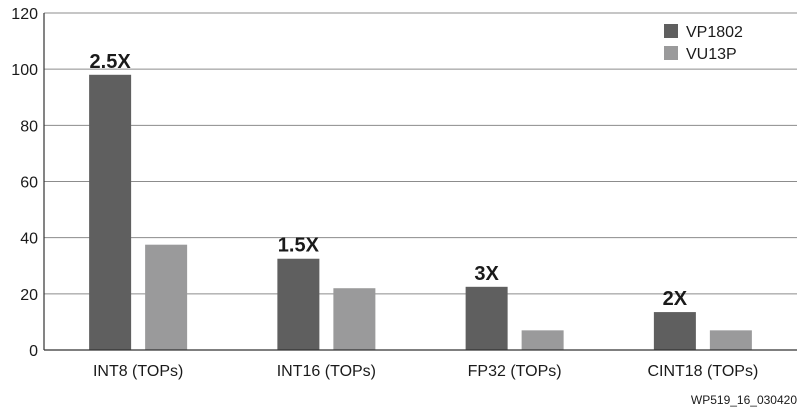 This screenshot has width=799, height=413. Describe the element at coordinates (711, 54) in the screenshot. I see `legend-label: VU13P` at that location.